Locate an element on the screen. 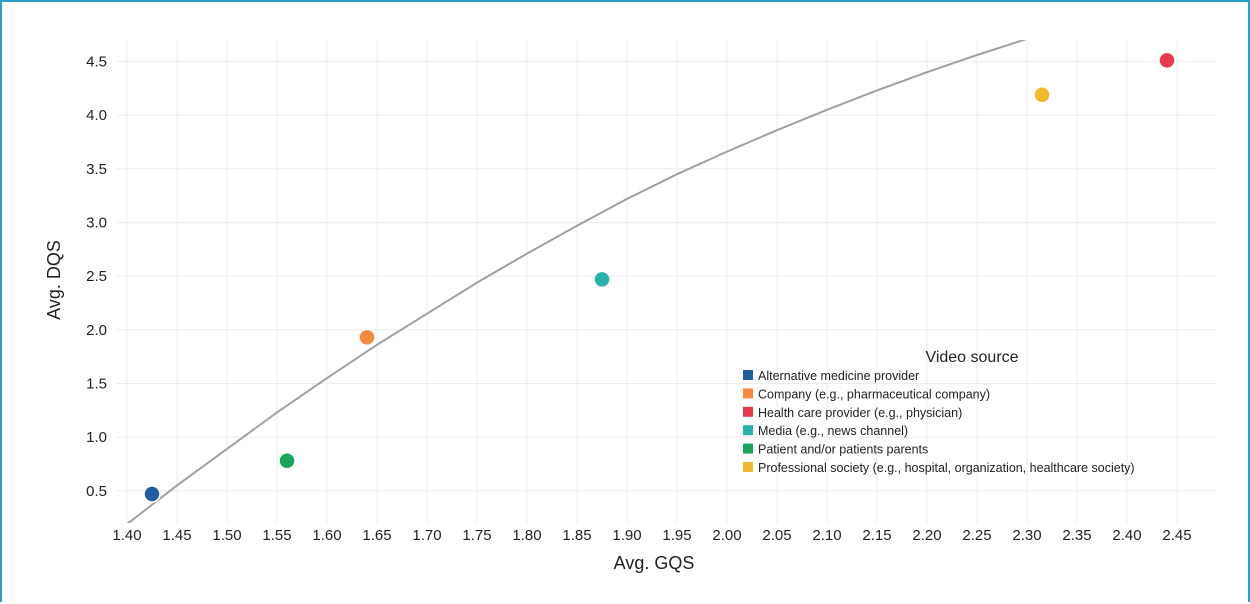  x-tick-label: 2.05 is located at coordinates (776, 535).